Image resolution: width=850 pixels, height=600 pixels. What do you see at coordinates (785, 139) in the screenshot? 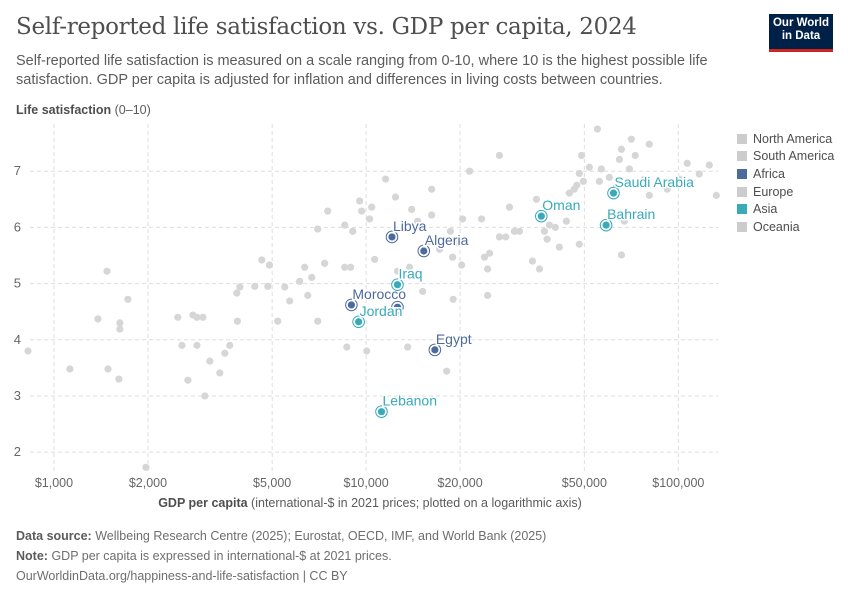
I see `legend-item-north-america: North America` at bounding box center [785, 139].